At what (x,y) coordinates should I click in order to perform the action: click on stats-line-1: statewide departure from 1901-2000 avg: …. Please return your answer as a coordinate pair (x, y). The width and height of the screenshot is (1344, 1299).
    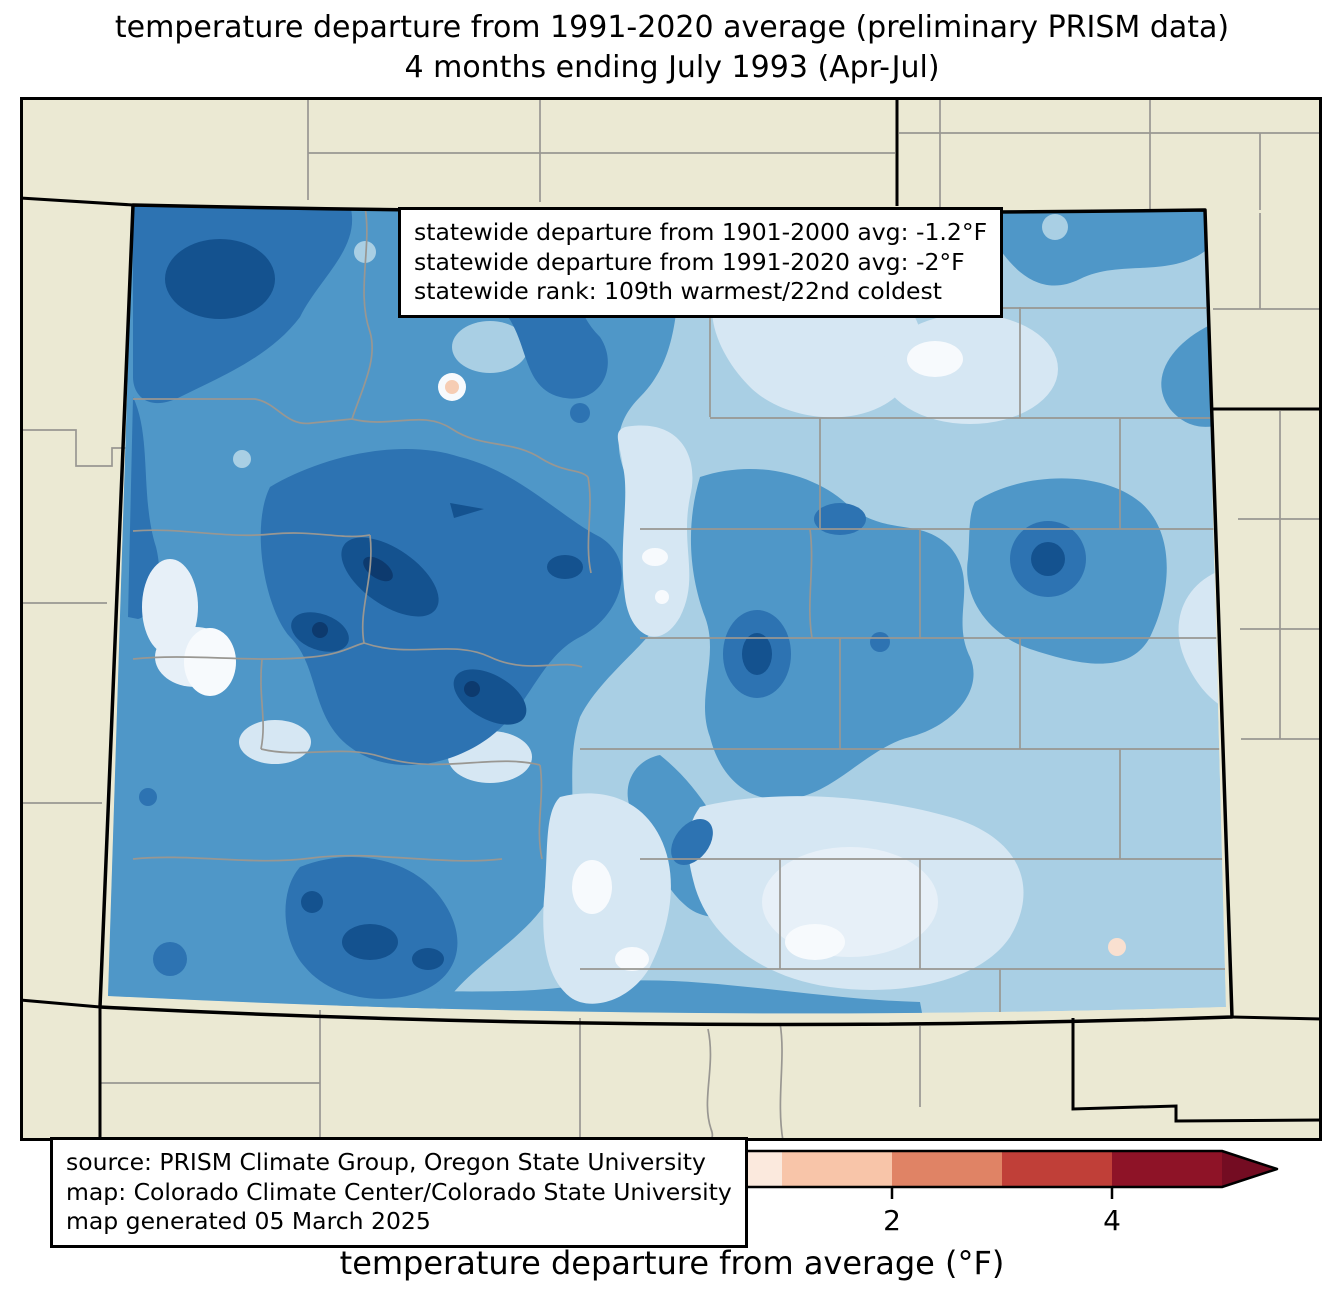
    Looking at the image, I should click on (701, 232).